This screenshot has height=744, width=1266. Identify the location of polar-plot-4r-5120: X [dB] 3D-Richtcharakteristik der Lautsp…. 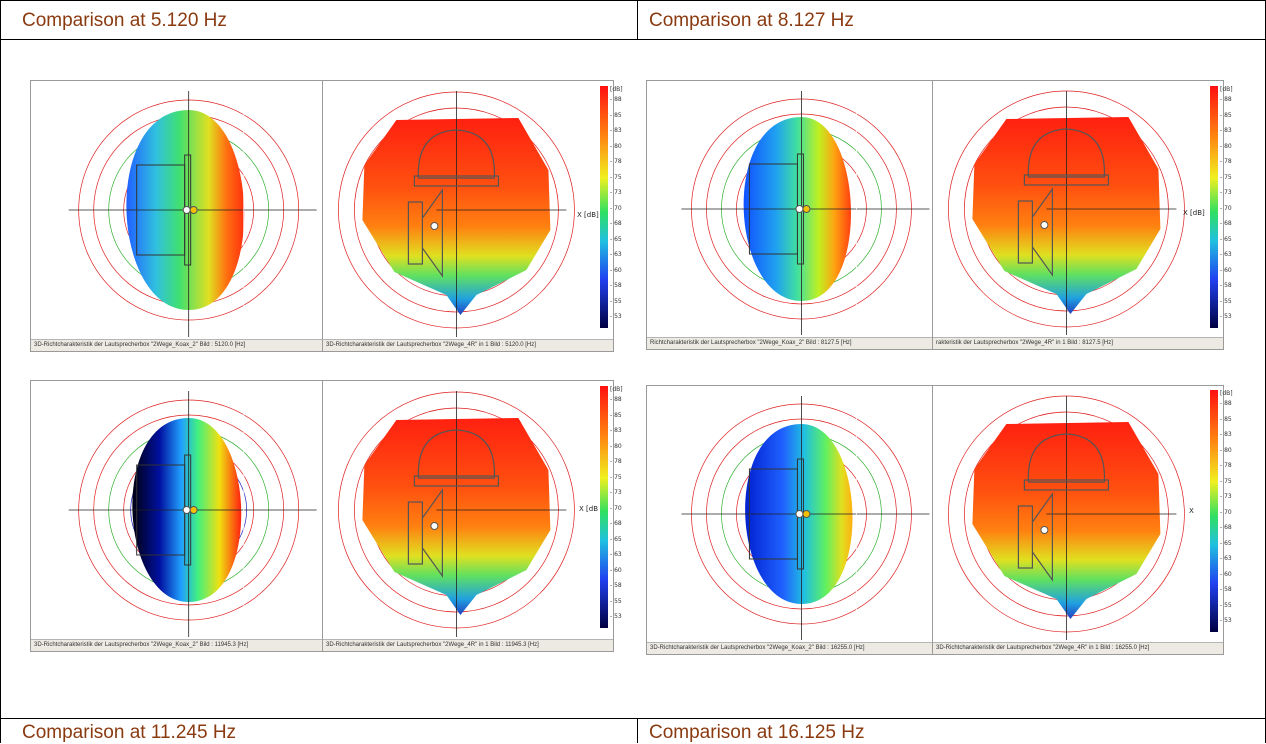
(468, 216).